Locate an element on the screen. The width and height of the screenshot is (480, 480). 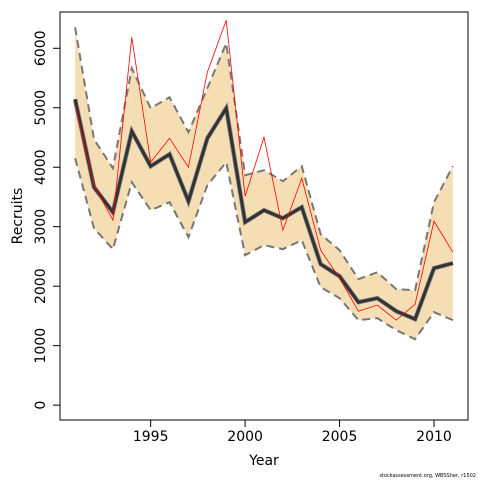
y-tick-label: 2000 is located at coordinates (41, 286).